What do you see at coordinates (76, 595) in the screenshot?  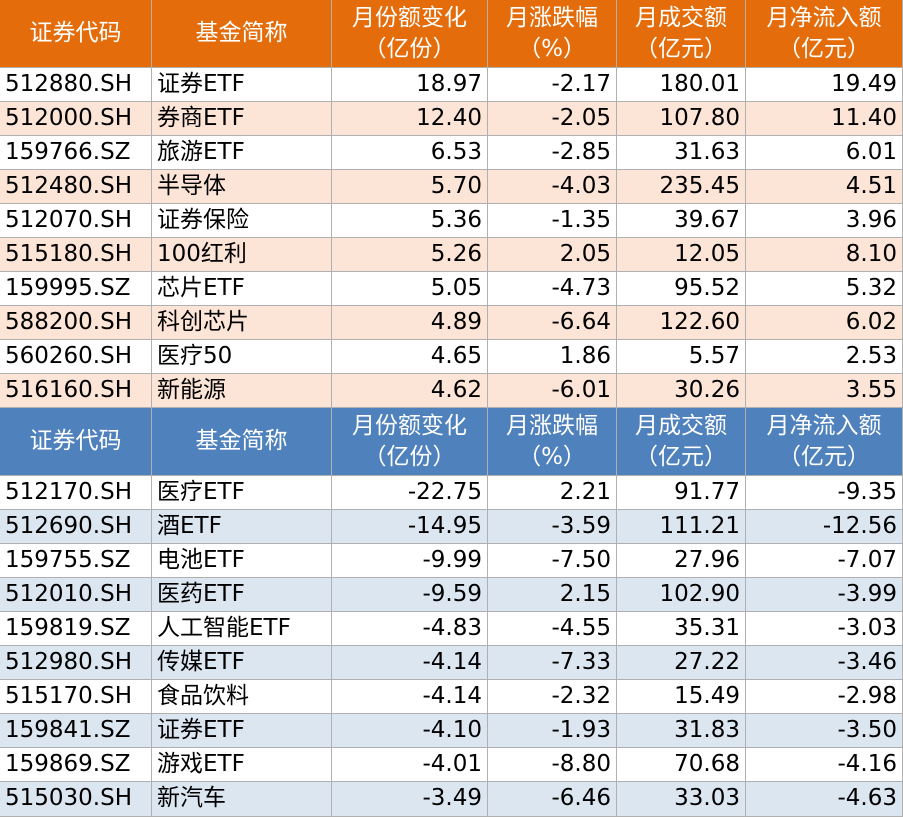 I see `table-cell: 512010.SH` at bounding box center [76, 595].